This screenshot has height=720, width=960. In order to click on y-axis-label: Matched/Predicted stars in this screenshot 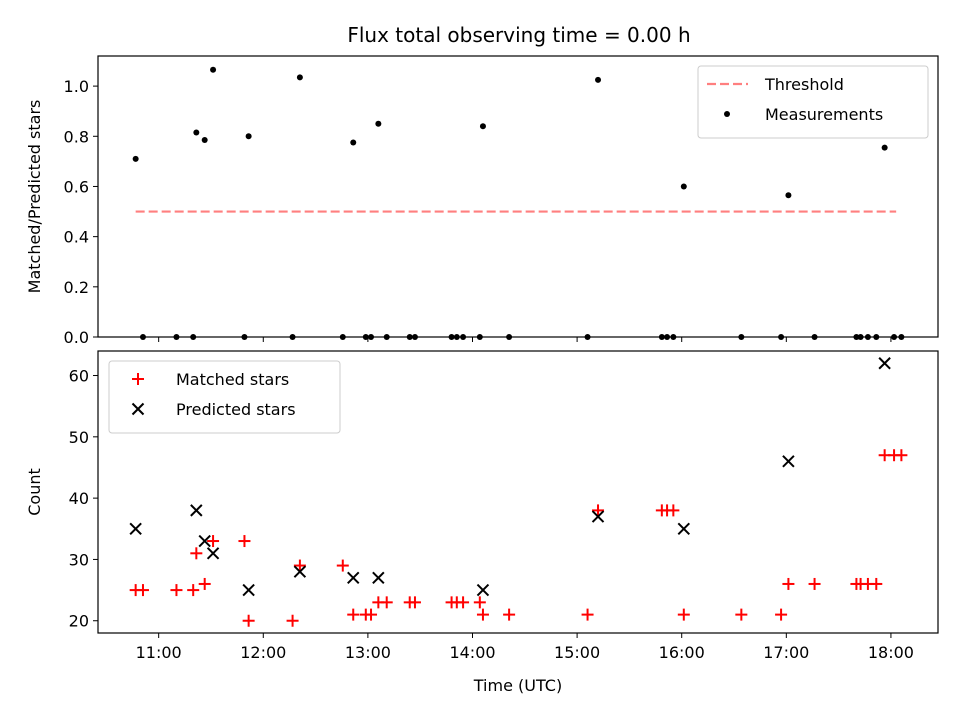, I will do `click(34, 197)`.